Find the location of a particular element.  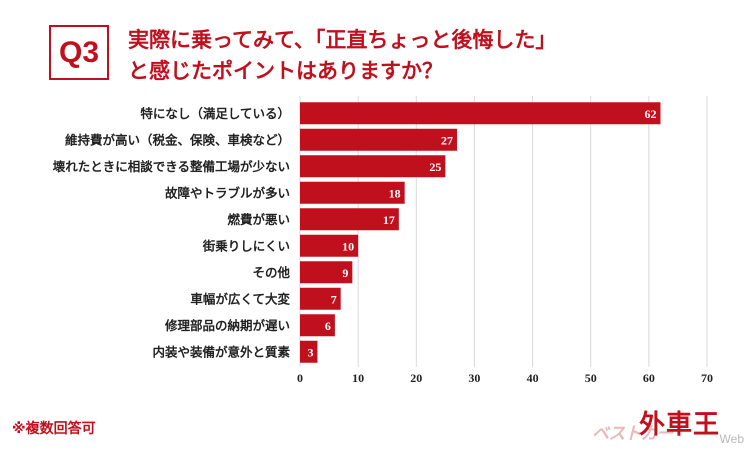

brand-logo: ベストカー 外車王 Web is located at coordinates (668, 425).